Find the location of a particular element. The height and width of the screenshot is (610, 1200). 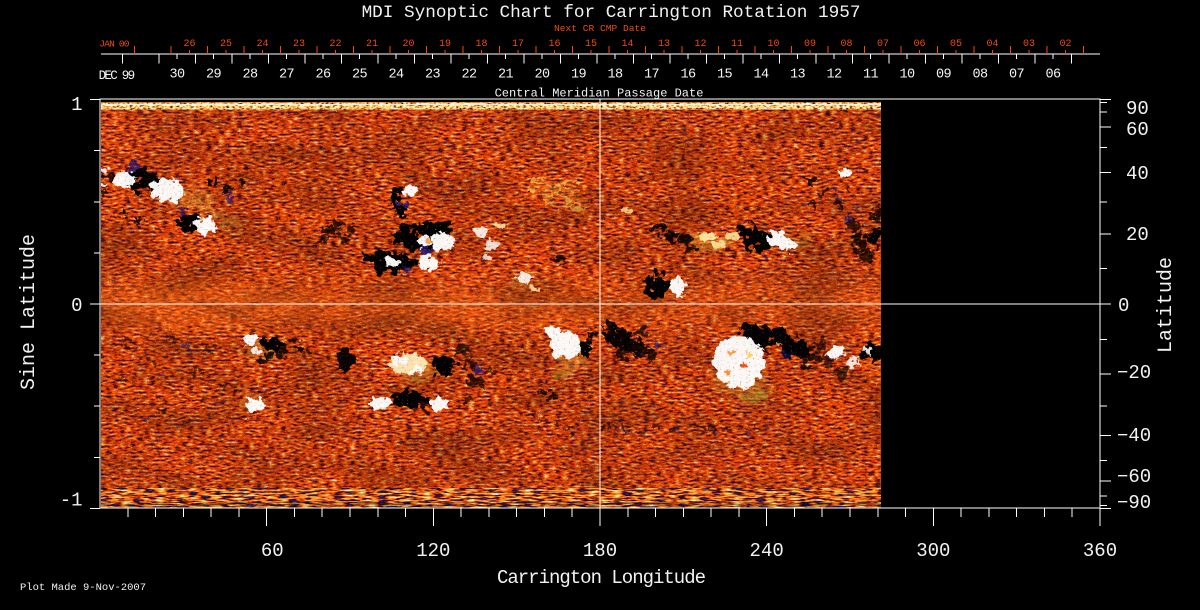

svg-text: 30 is located at coordinates (177, 75).